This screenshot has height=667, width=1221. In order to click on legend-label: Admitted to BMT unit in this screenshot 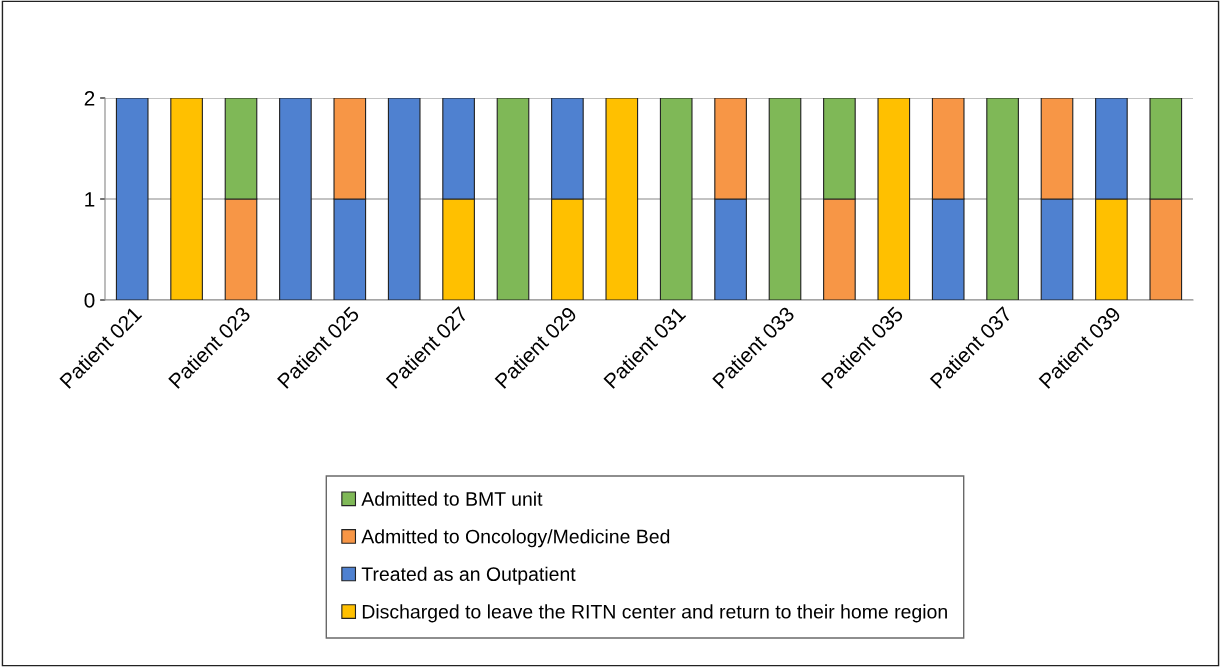, I will do `click(452, 498)`.